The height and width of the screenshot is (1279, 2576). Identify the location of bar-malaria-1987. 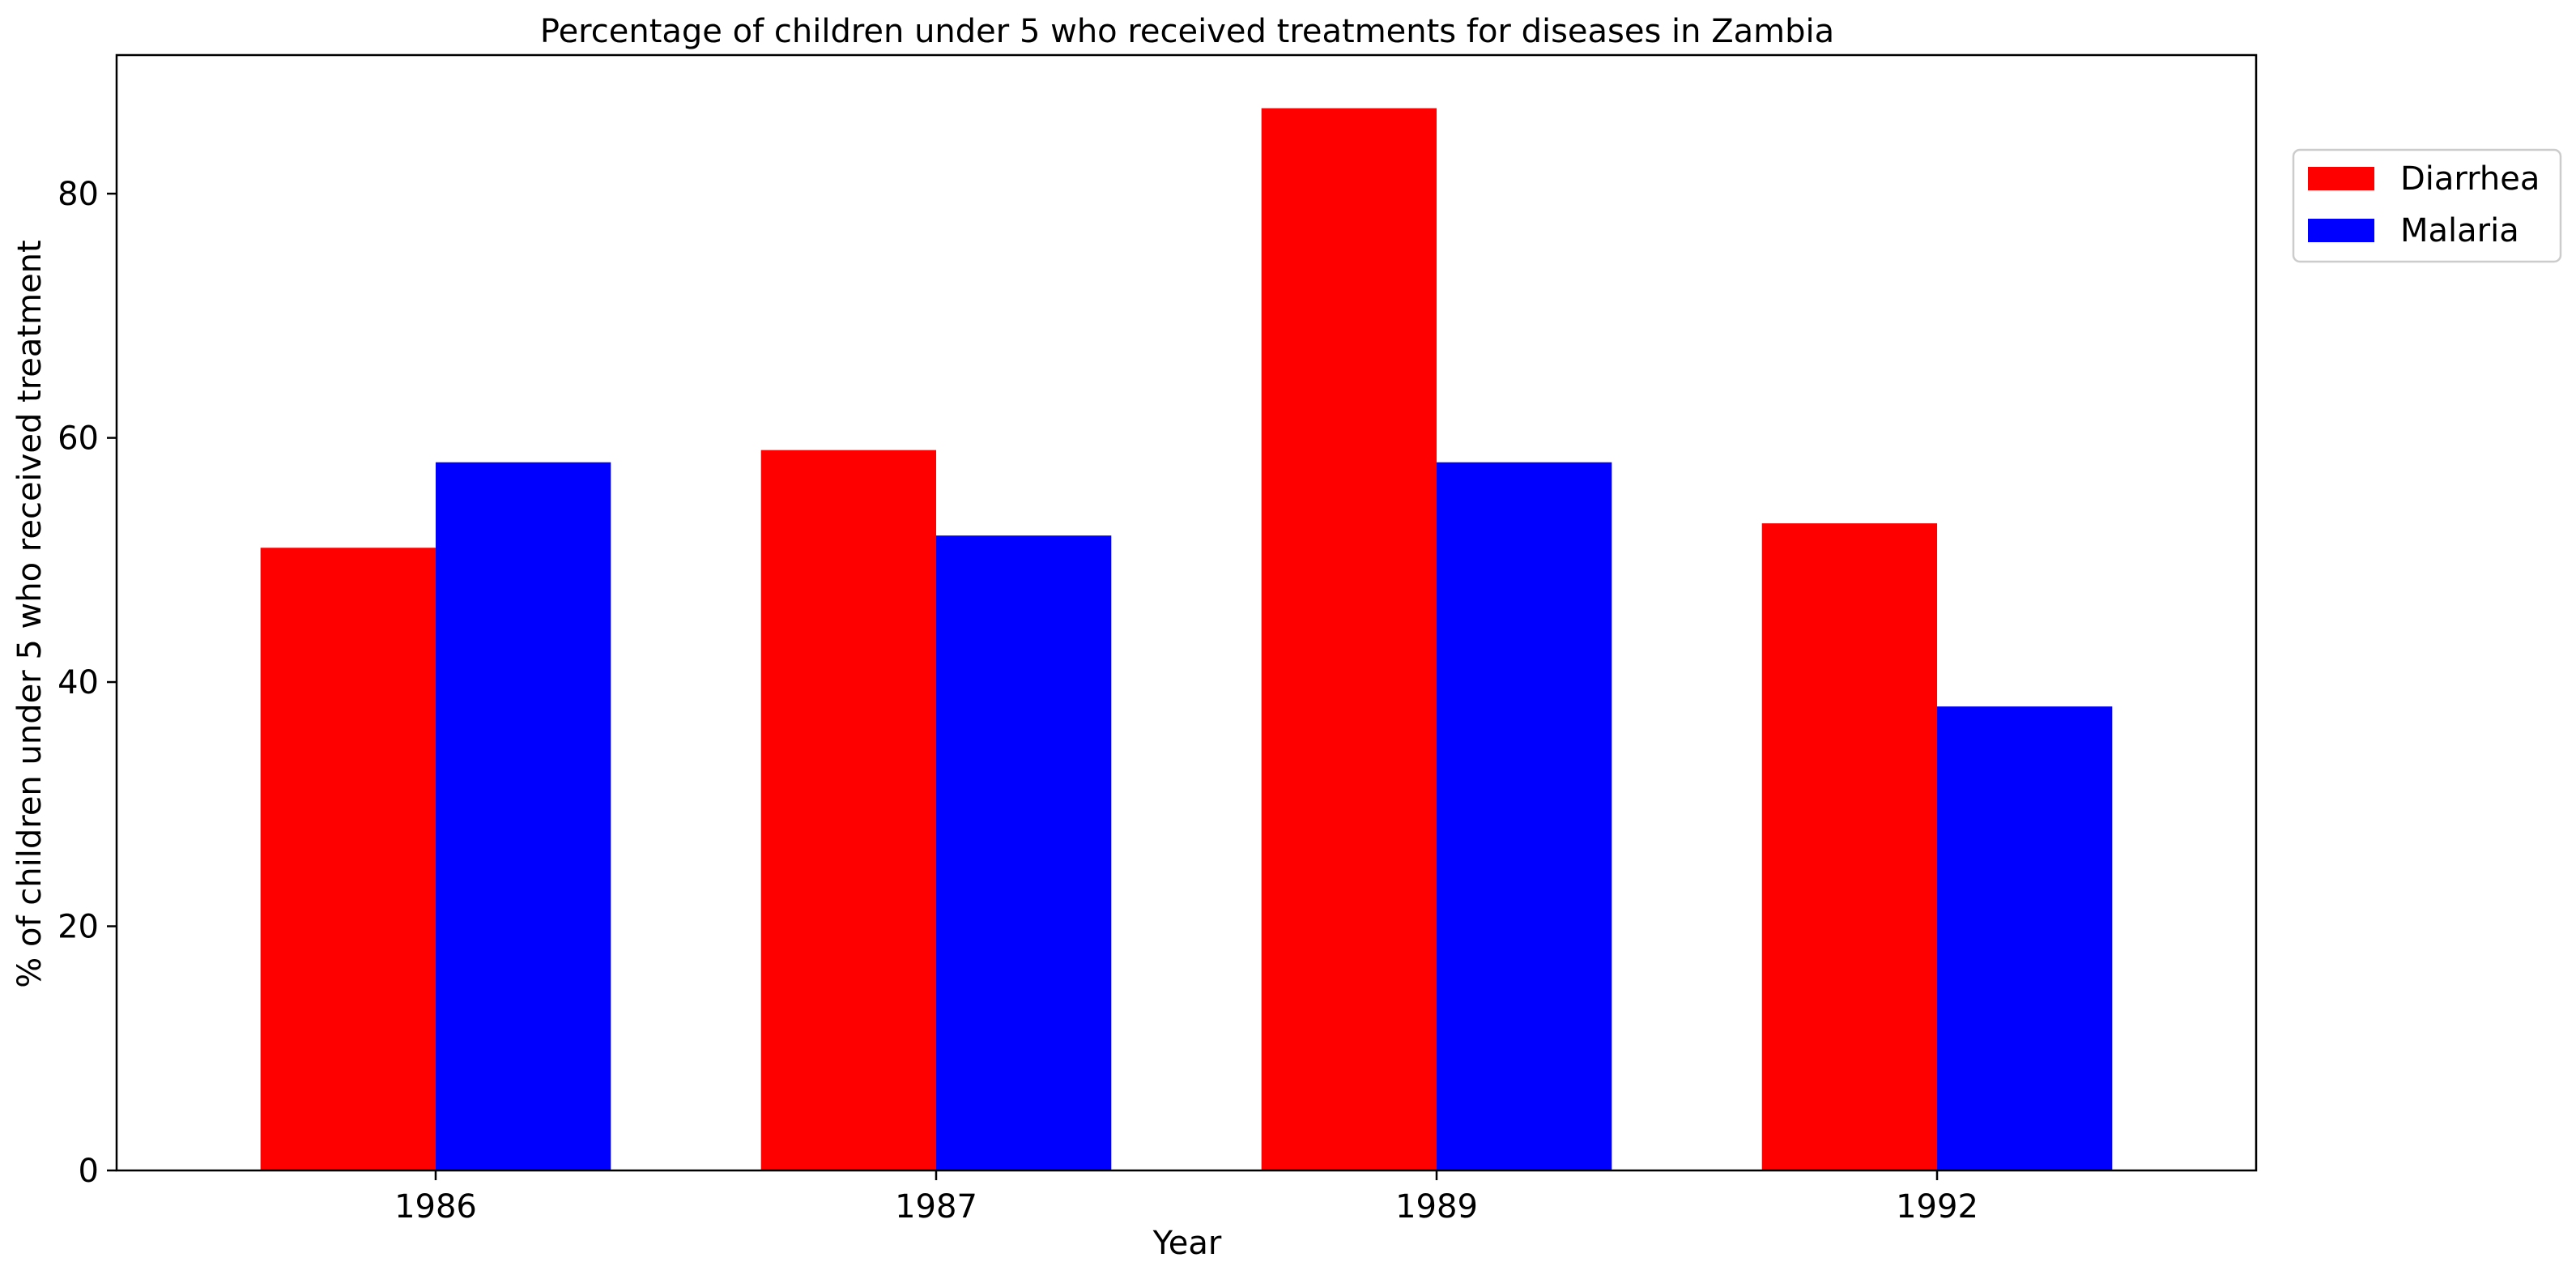
(1023, 852).